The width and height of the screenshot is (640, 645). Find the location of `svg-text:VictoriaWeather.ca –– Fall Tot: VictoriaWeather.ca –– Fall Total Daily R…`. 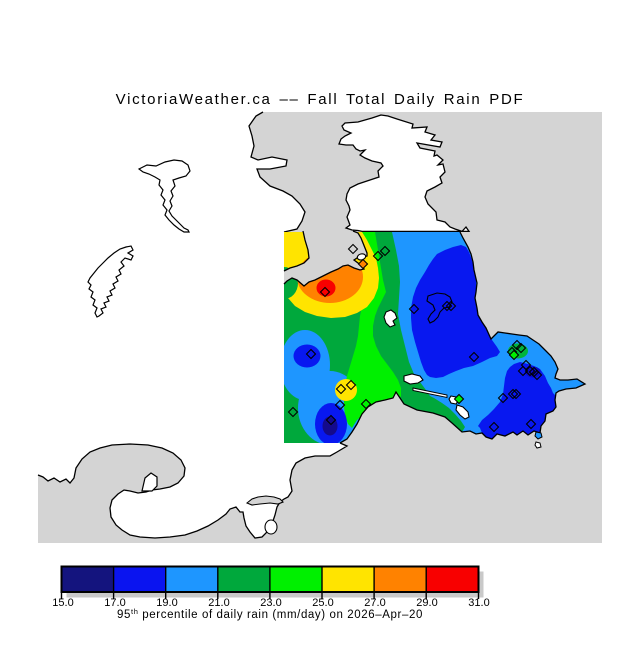

svg-text:VictoriaWeather.ca –– Fall Tot: VictoriaWeather.ca –– Fall Total Daily R… is located at coordinates (320, 99).